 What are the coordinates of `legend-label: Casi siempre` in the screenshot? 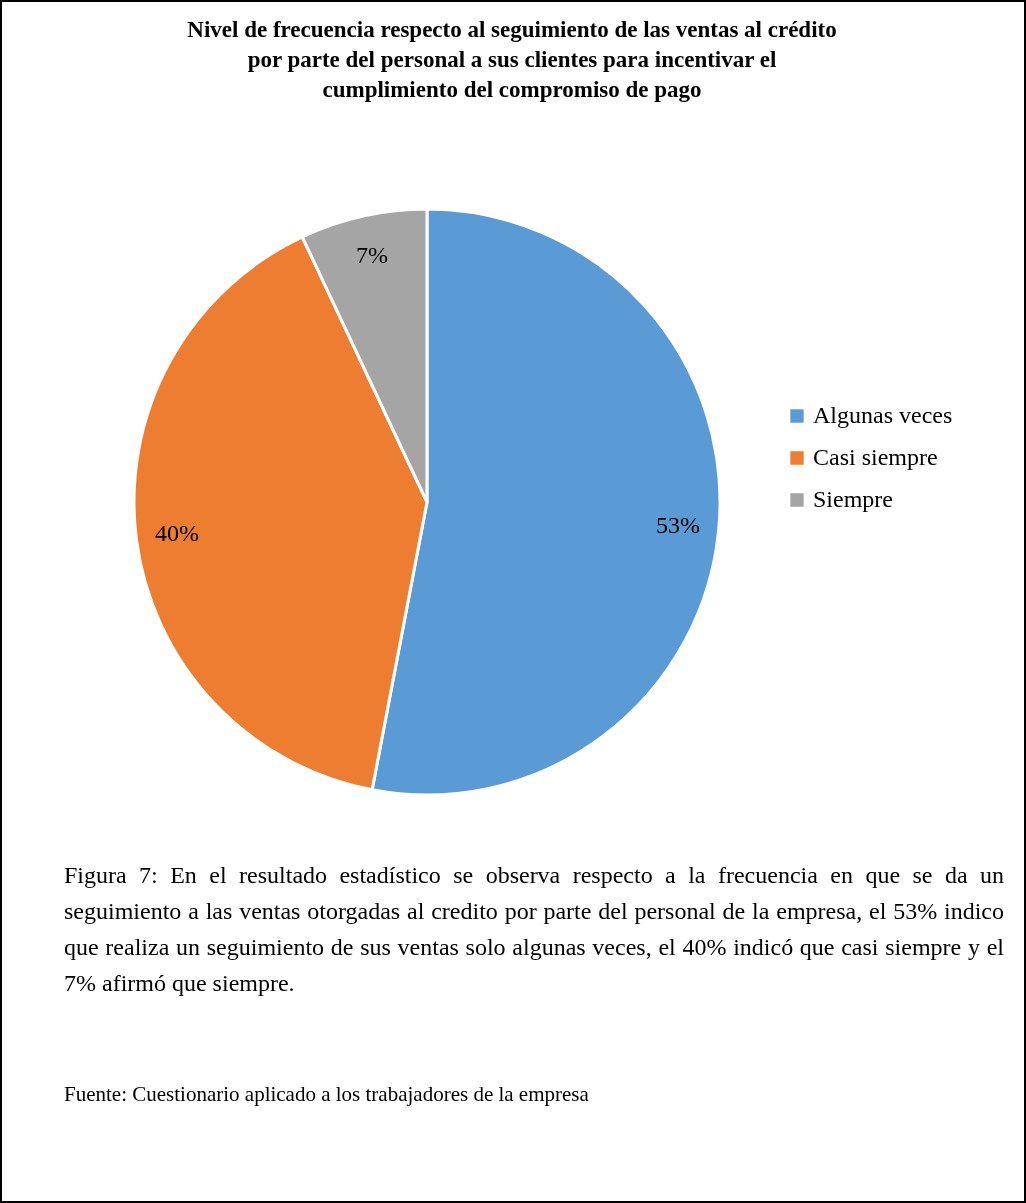 It's located at (875, 457).